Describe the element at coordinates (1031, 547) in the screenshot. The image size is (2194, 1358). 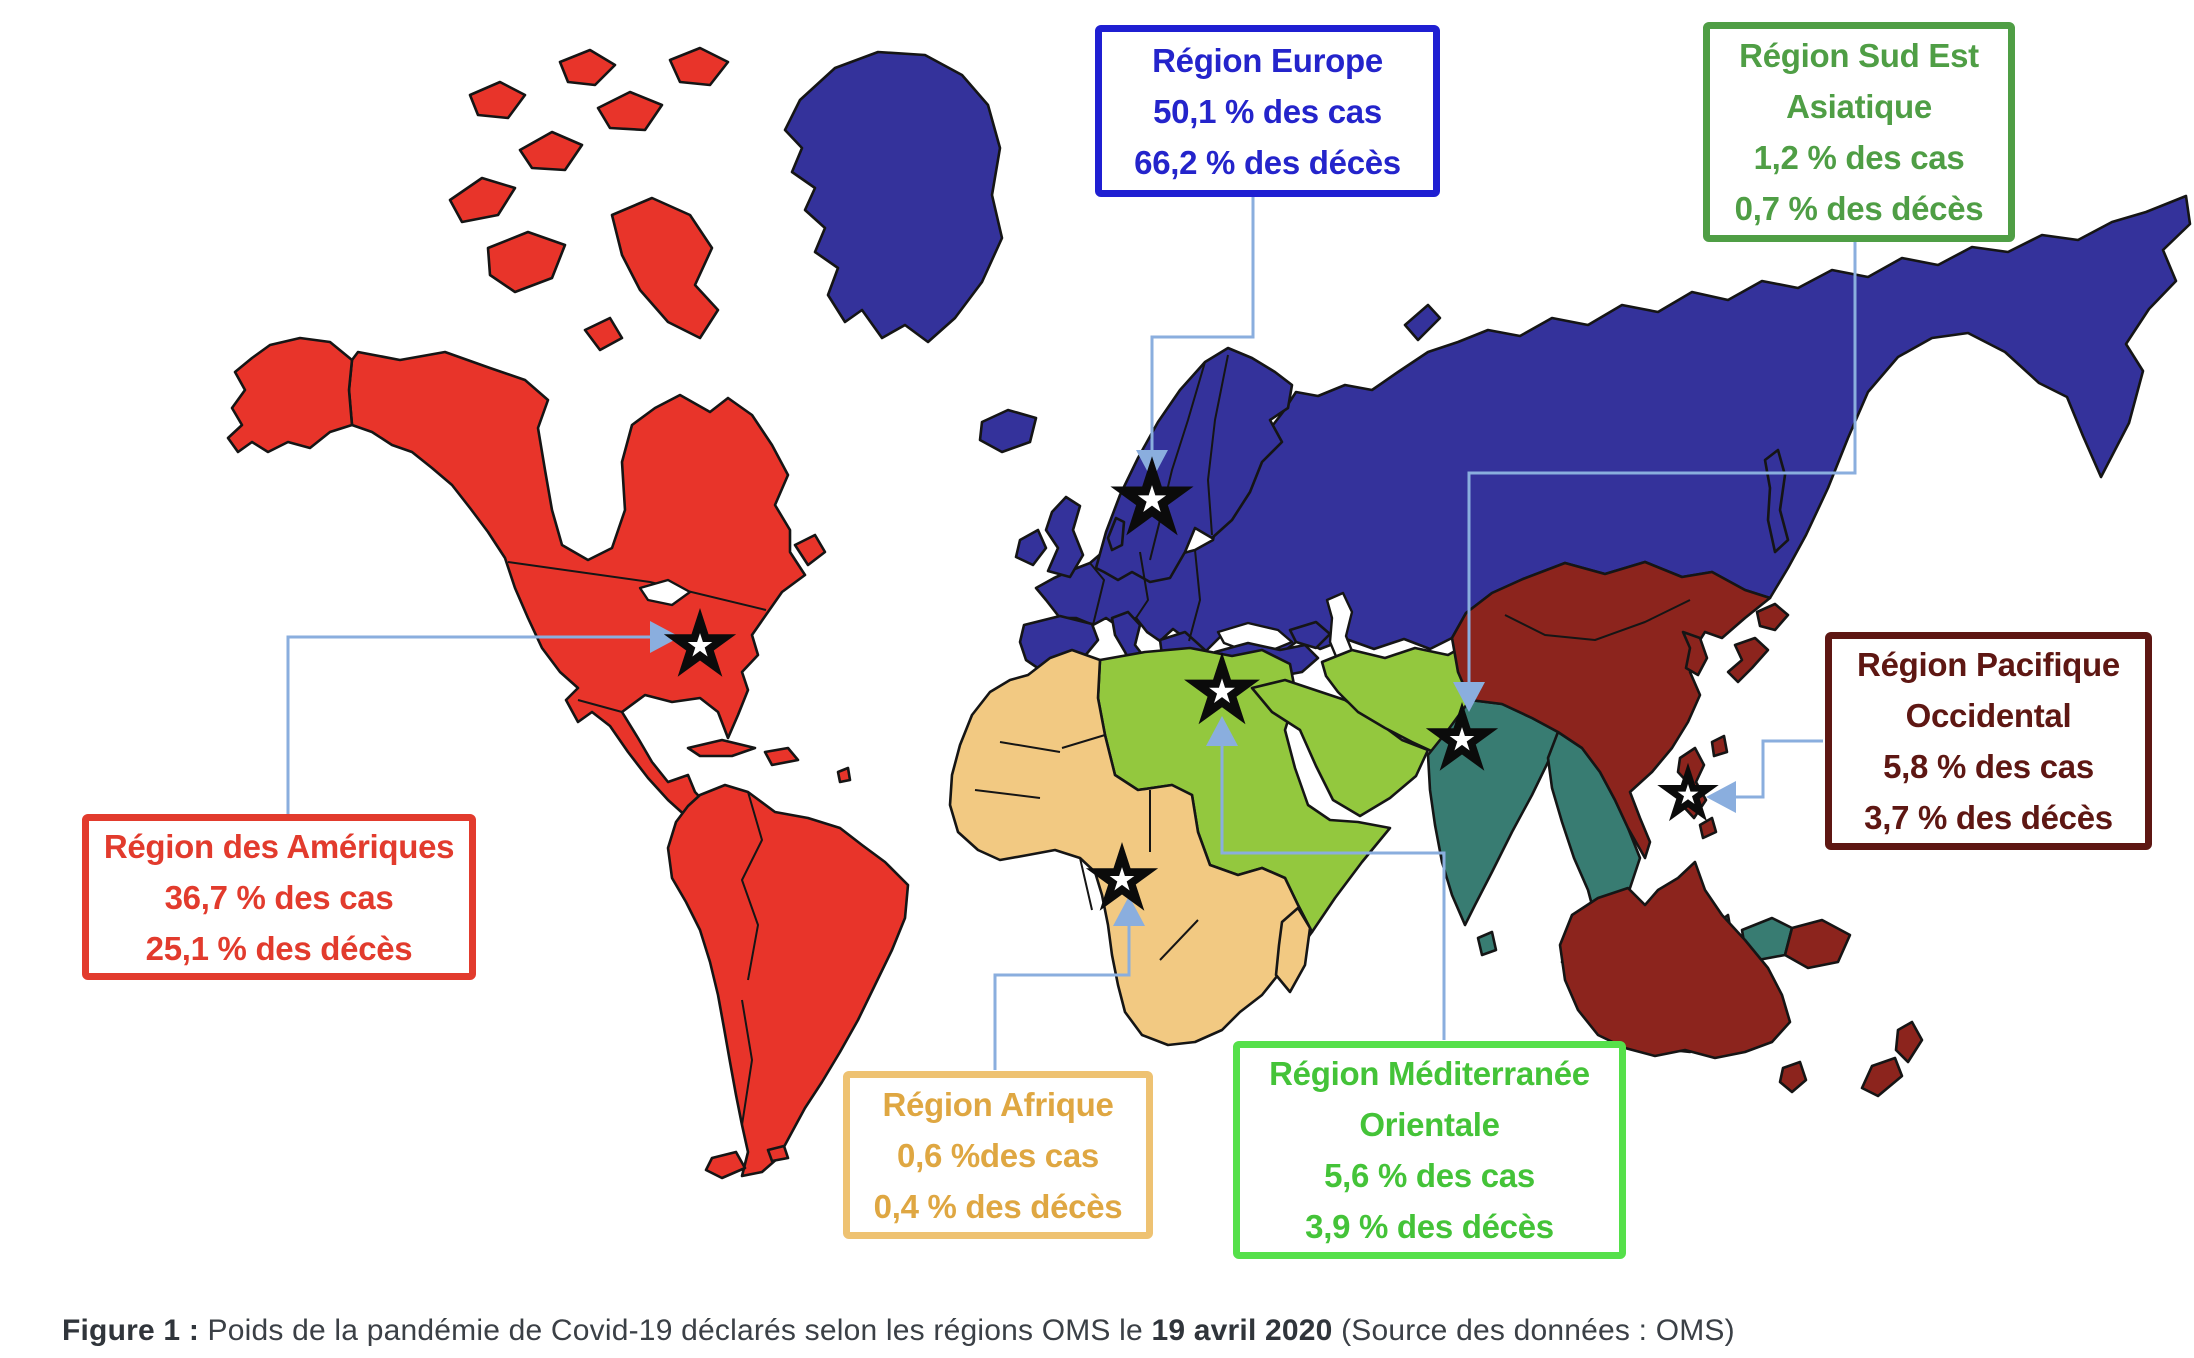
I see `ireland-shape` at that location.